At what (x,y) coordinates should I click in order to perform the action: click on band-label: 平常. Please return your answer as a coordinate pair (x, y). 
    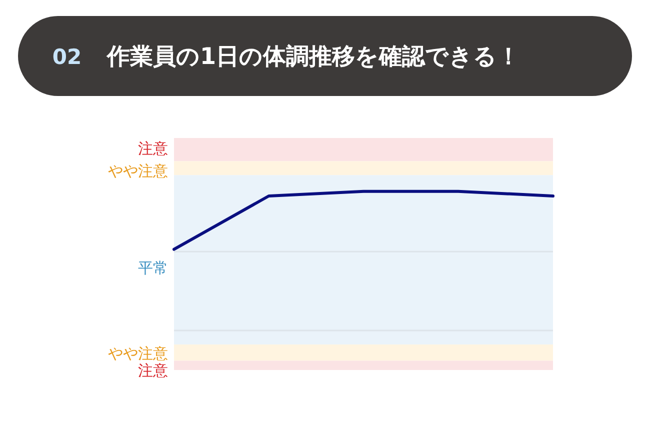
    Looking at the image, I should click on (153, 267).